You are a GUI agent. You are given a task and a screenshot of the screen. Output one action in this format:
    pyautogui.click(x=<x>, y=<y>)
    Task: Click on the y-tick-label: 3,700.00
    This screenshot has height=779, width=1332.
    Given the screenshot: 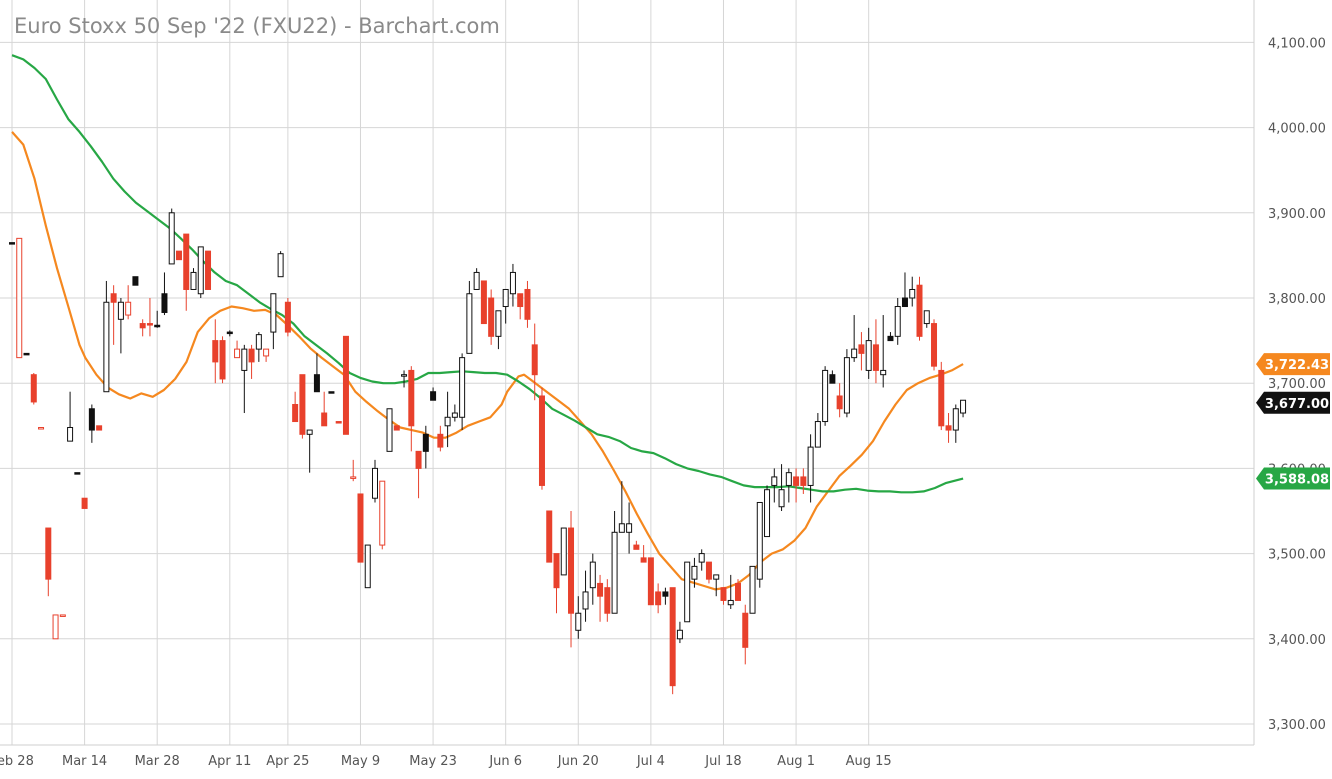 What is the action you would take?
    pyautogui.click(x=1297, y=384)
    